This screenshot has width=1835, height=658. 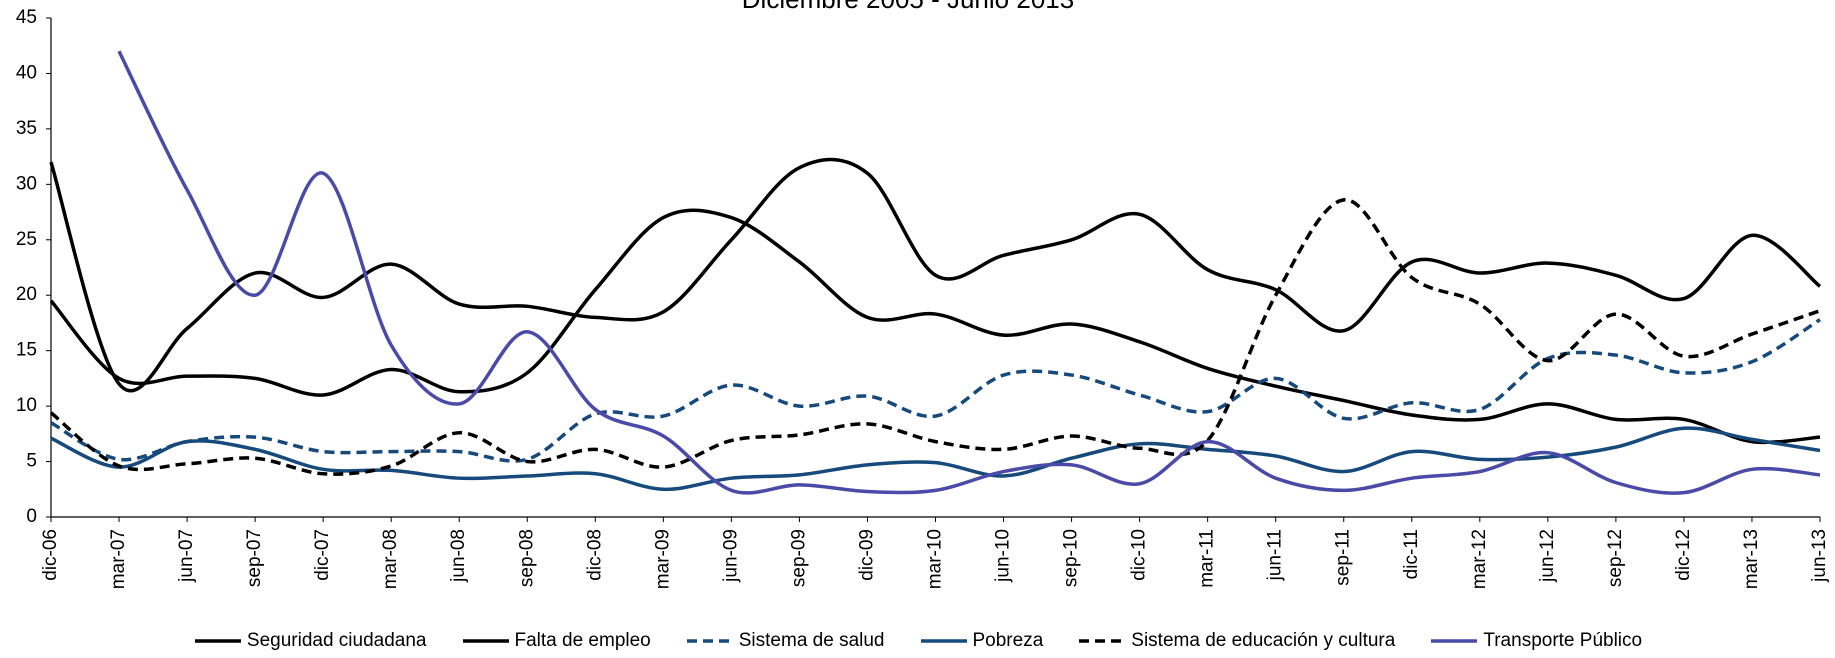 What do you see at coordinates (662, 559) in the screenshot?
I see `x-tick-label: mar-09` at bounding box center [662, 559].